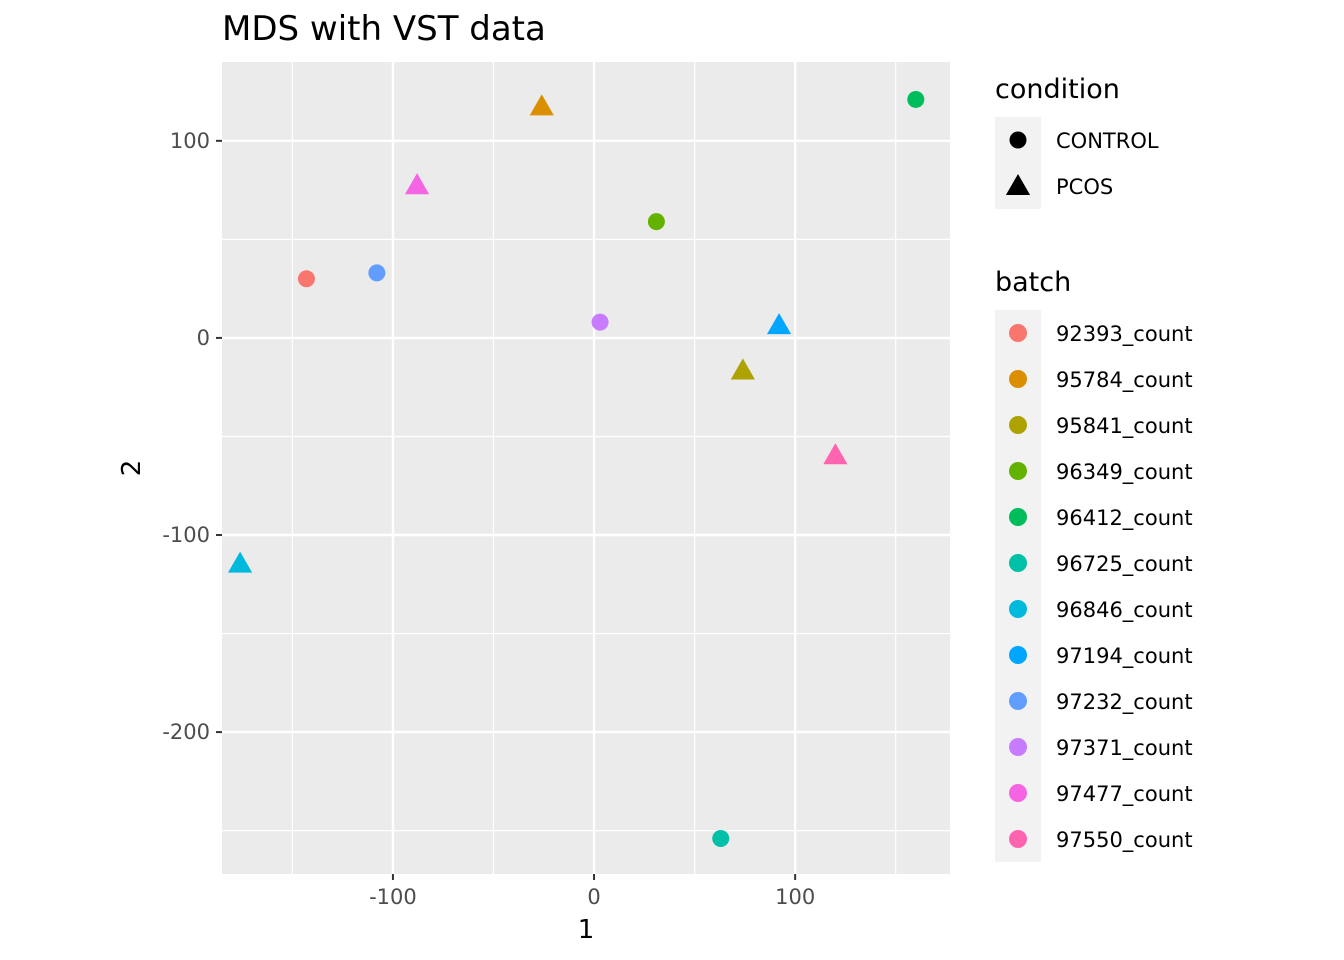  What do you see at coordinates (1084, 187) in the screenshot?
I see `legend-label: PCOS` at bounding box center [1084, 187].